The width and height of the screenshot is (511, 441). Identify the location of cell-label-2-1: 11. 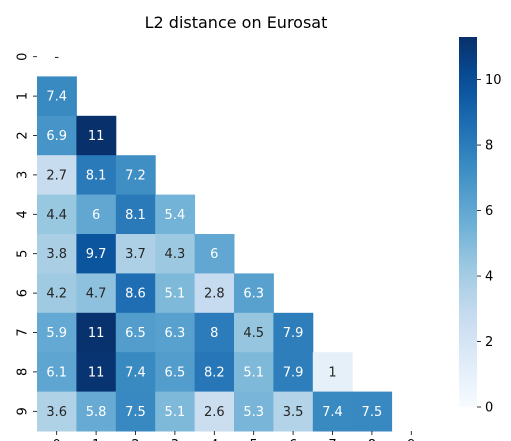
(96, 136).